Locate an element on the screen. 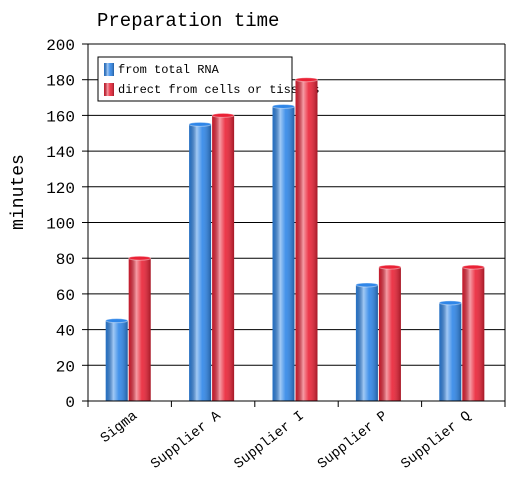  x-tick-label: Supplier A is located at coordinates (186, 440).